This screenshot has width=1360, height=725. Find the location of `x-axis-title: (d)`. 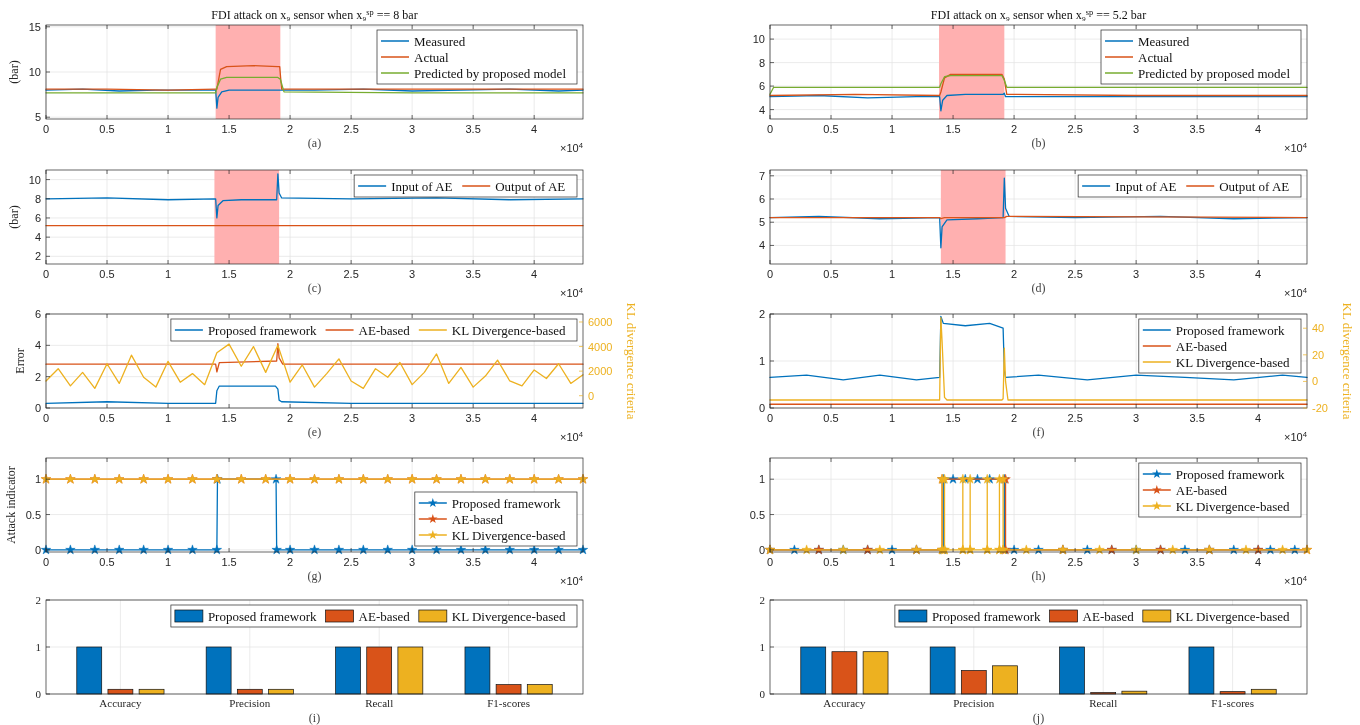

x-axis-title: (d) is located at coordinates (1038, 288).